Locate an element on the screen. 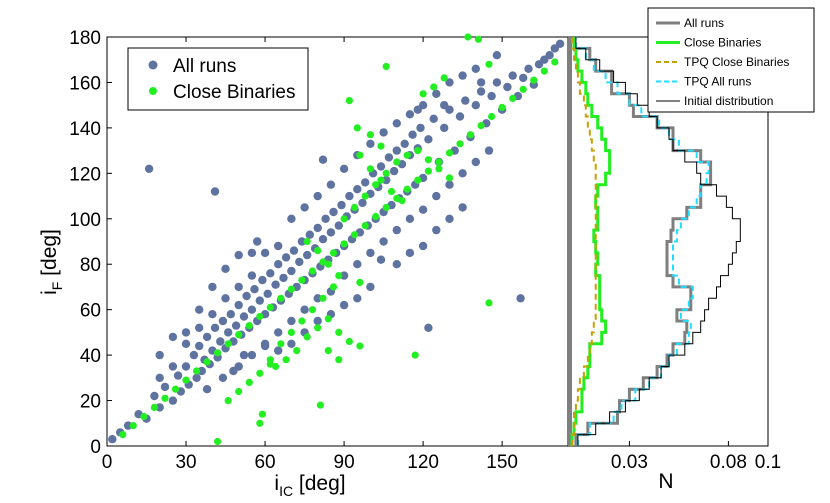  legend-label-close-binaries: Close Binaries is located at coordinates (234, 92).